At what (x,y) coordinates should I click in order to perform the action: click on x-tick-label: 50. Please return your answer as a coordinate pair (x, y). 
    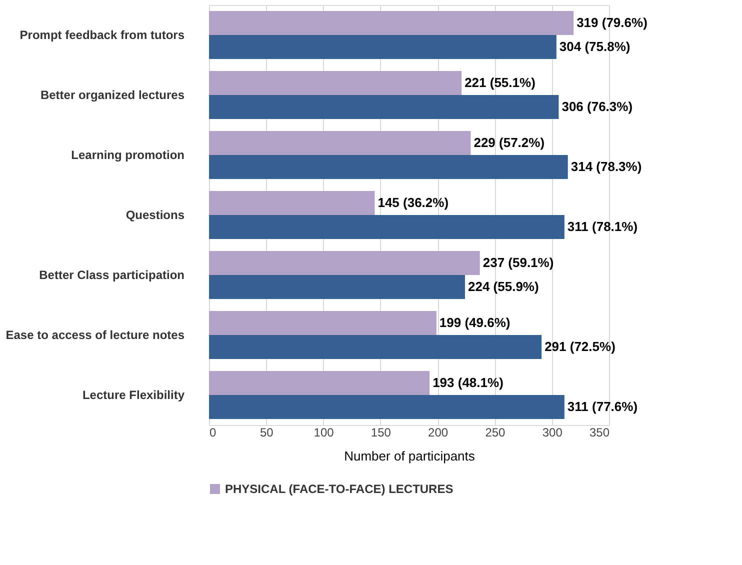
    Looking at the image, I should click on (267, 433).